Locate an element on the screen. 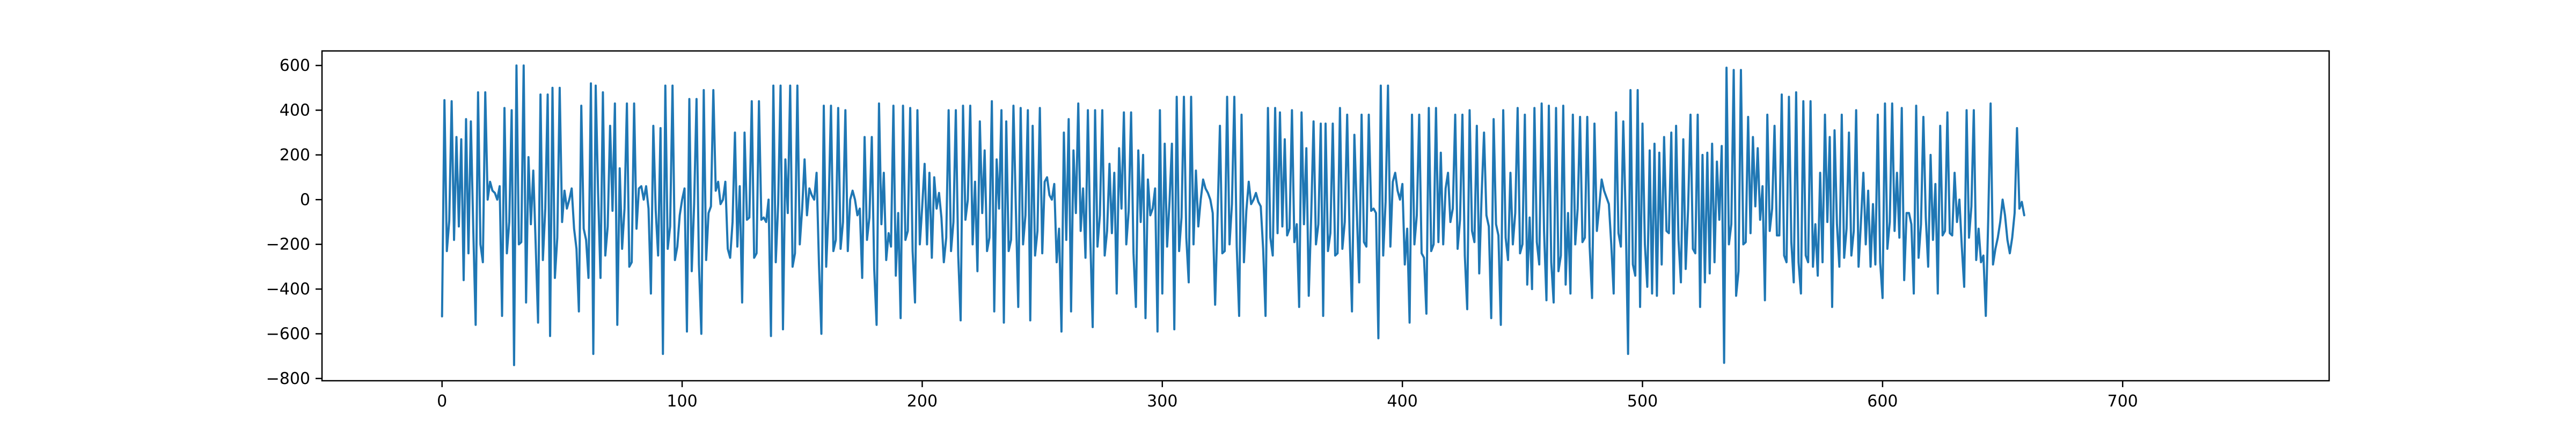 The height and width of the screenshot is (429, 2576). x-tick-label: 100 is located at coordinates (682, 401).